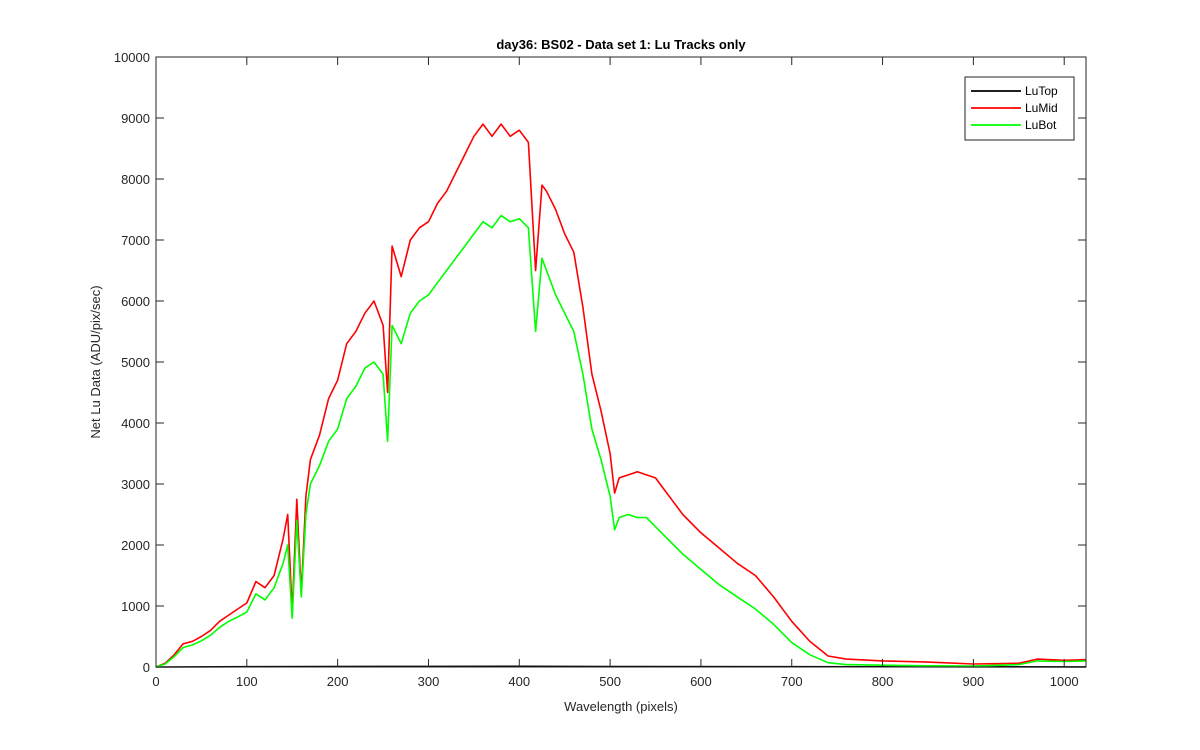 The width and height of the screenshot is (1200, 750). What do you see at coordinates (155, 681) in the screenshot?
I see `x-tick-label: 0` at bounding box center [155, 681].